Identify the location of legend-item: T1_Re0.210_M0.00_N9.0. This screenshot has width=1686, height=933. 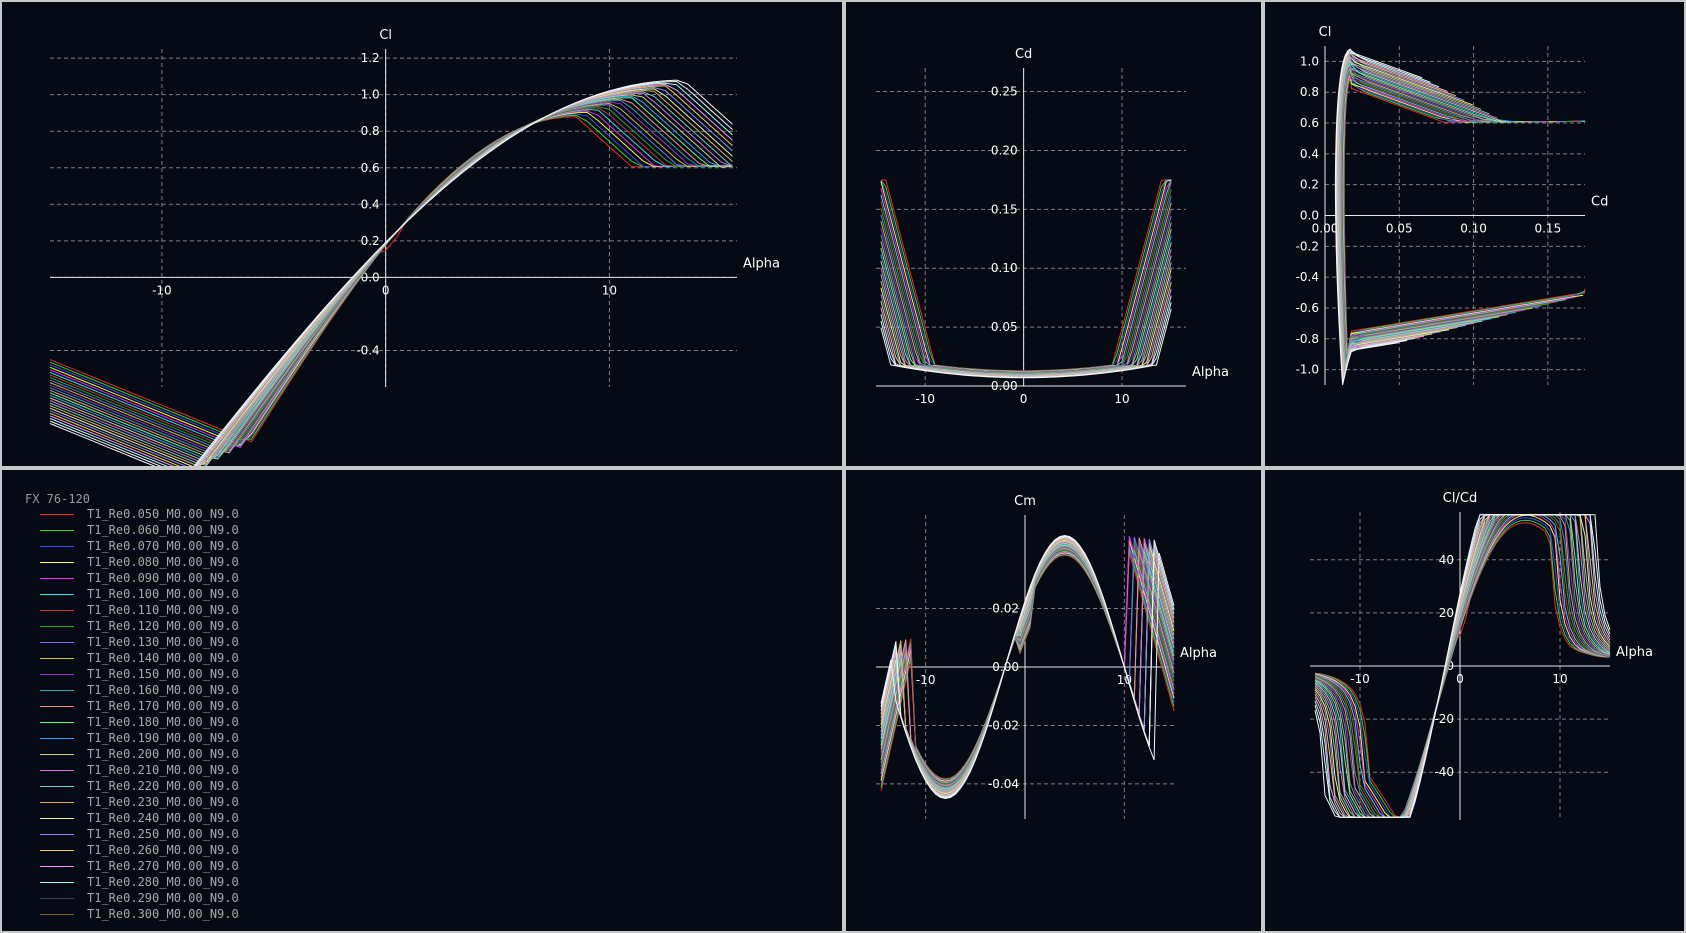
(139, 770).